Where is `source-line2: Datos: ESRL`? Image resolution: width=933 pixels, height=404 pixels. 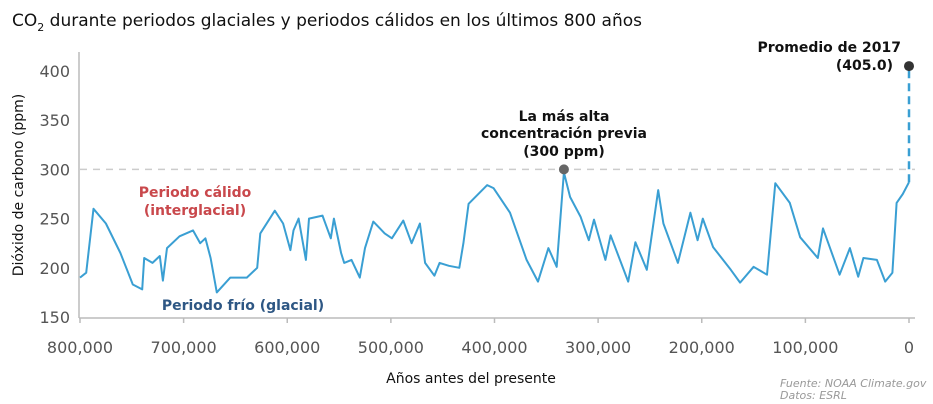 source-line2: Datos: ESRL is located at coordinates (813, 395).